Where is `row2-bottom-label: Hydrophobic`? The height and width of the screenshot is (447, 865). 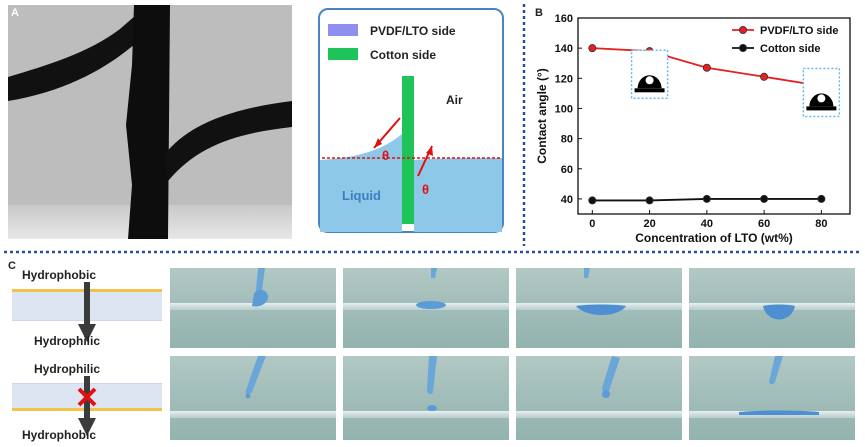
row2-bottom-label: Hydrophobic is located at coordinates (59, 435).